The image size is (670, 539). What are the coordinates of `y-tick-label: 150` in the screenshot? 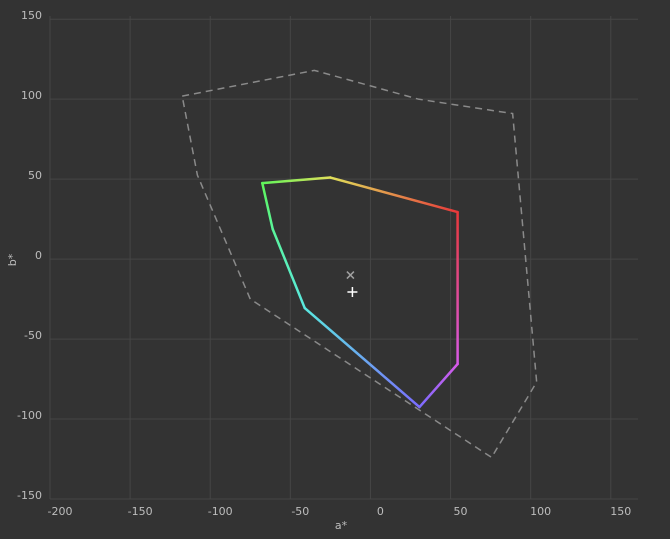 It's located at (31, 15).